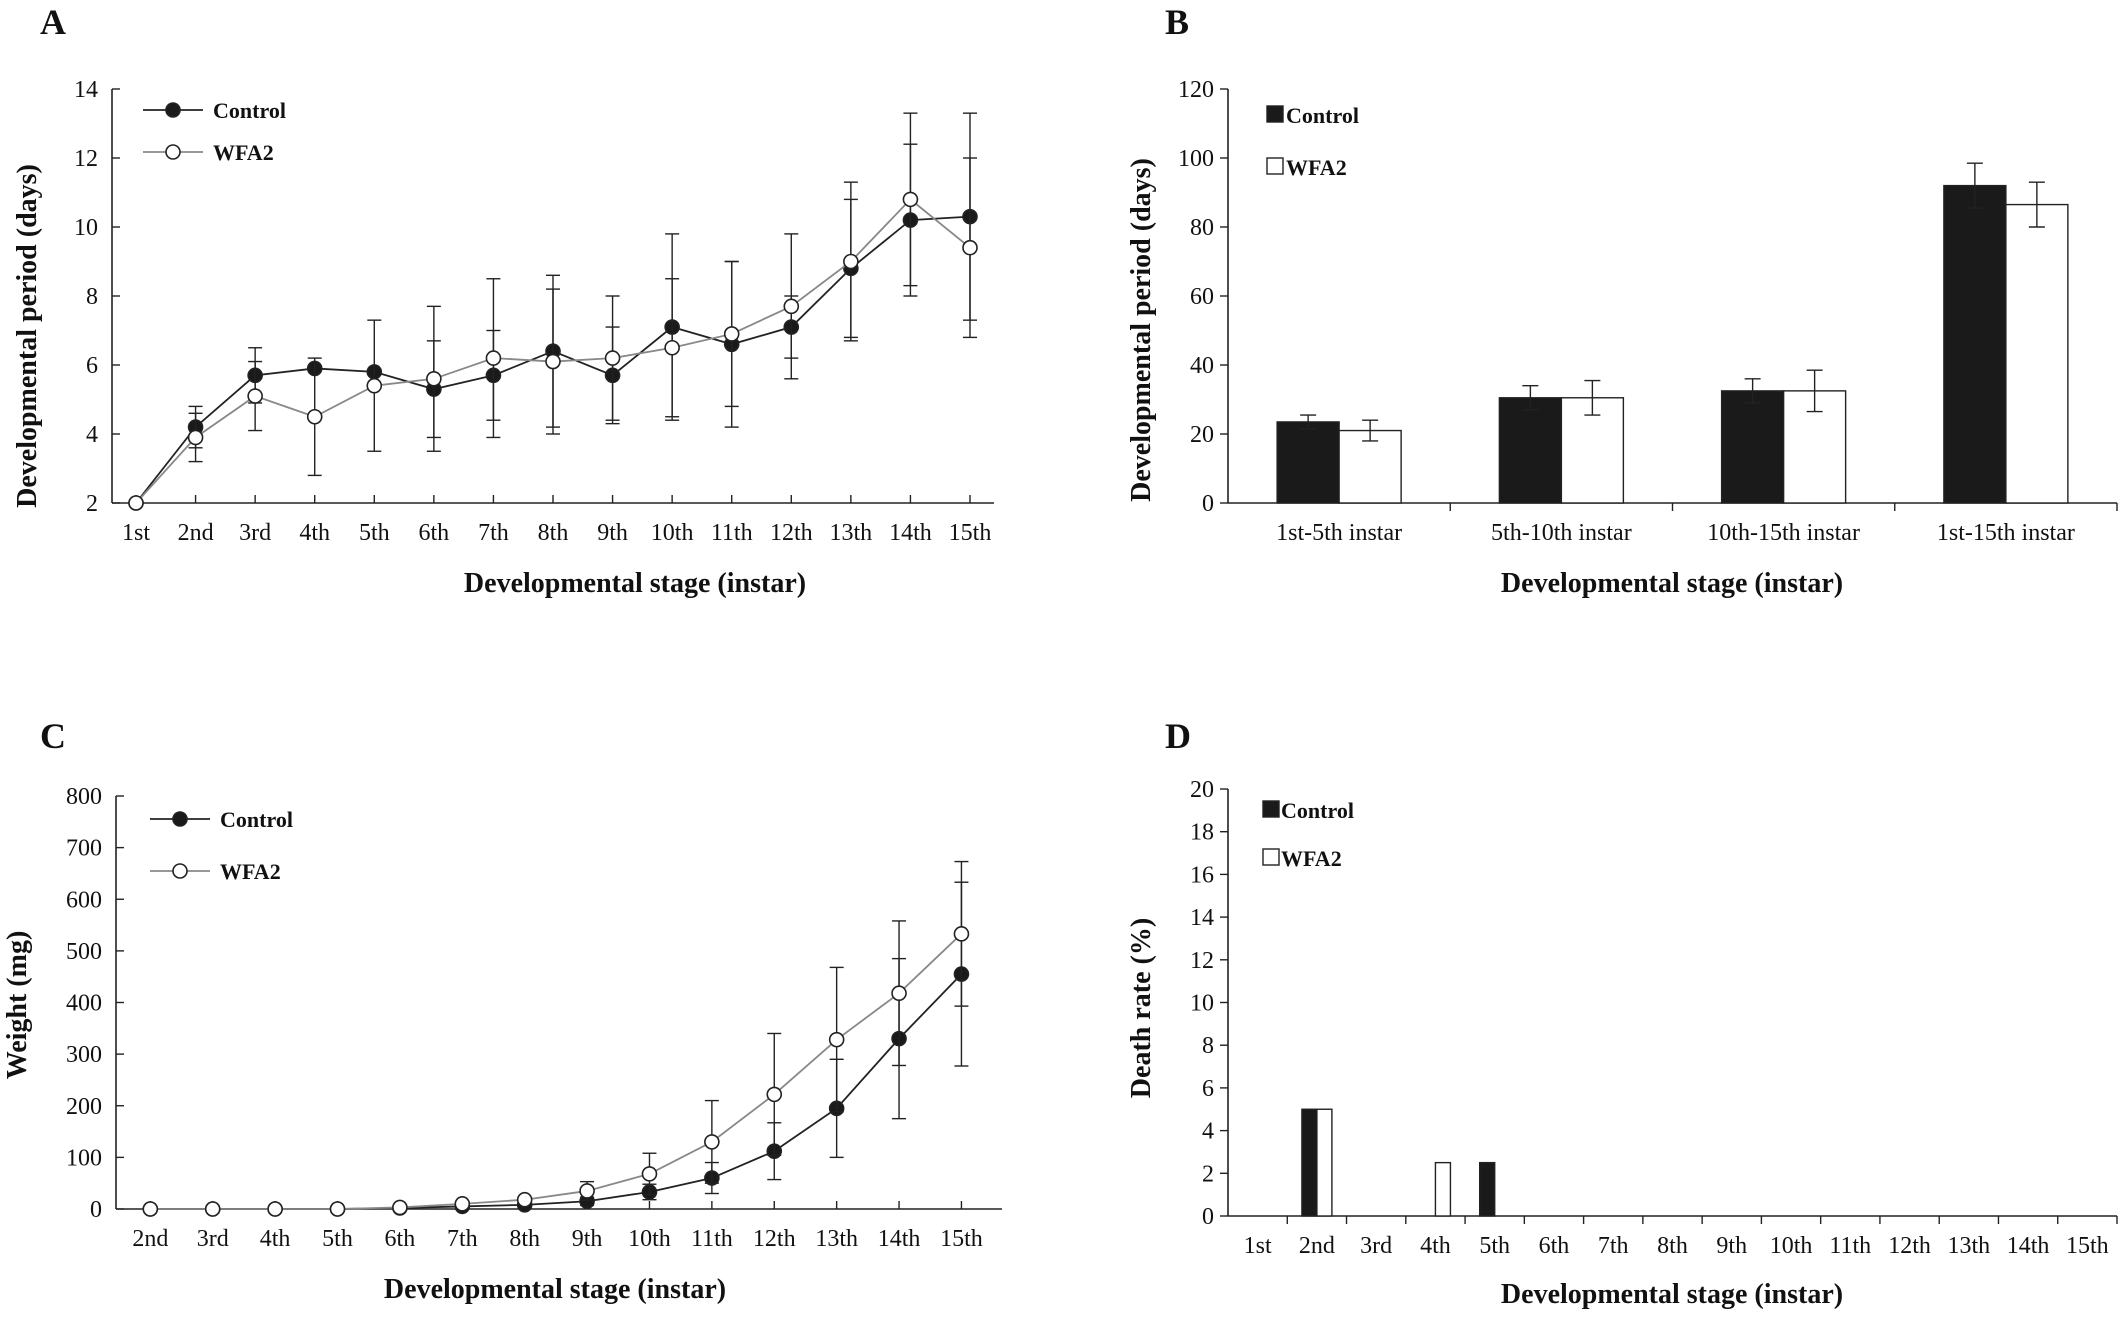 Image resolution: width=2128 pixels, height=1318 pixels. Describe the element at coordinates (1202, 435) in the screenshot. I see `y-tick-label: 20` at that location.